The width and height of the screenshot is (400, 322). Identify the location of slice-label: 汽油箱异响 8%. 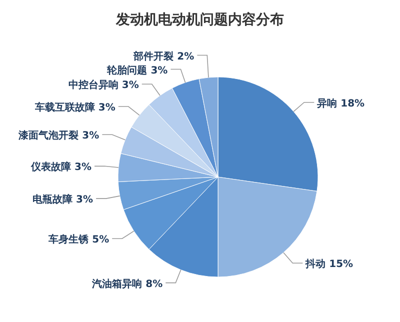
(127, 284).